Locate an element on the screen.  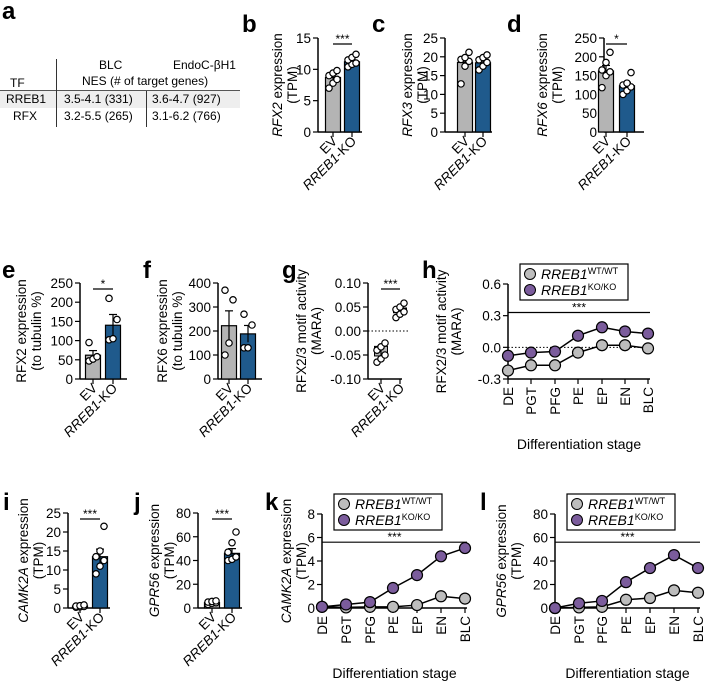
y-label-gene: RFX2 is located at coordinates (277, 119).